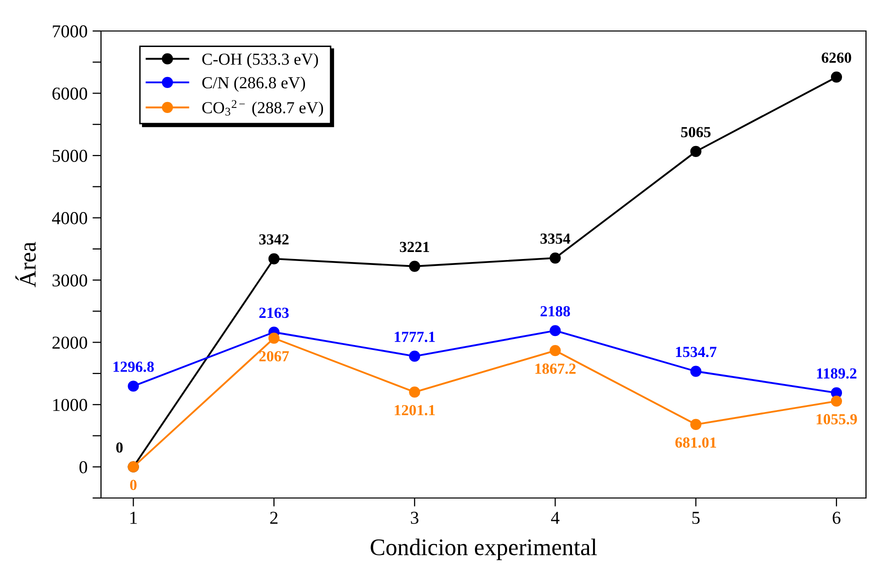 This screenshot has height=568, width=870. What do you see at coordinates (695, 442) in the screenshot?
I see `data-label: 681.01` at bounding box center [695, 442].